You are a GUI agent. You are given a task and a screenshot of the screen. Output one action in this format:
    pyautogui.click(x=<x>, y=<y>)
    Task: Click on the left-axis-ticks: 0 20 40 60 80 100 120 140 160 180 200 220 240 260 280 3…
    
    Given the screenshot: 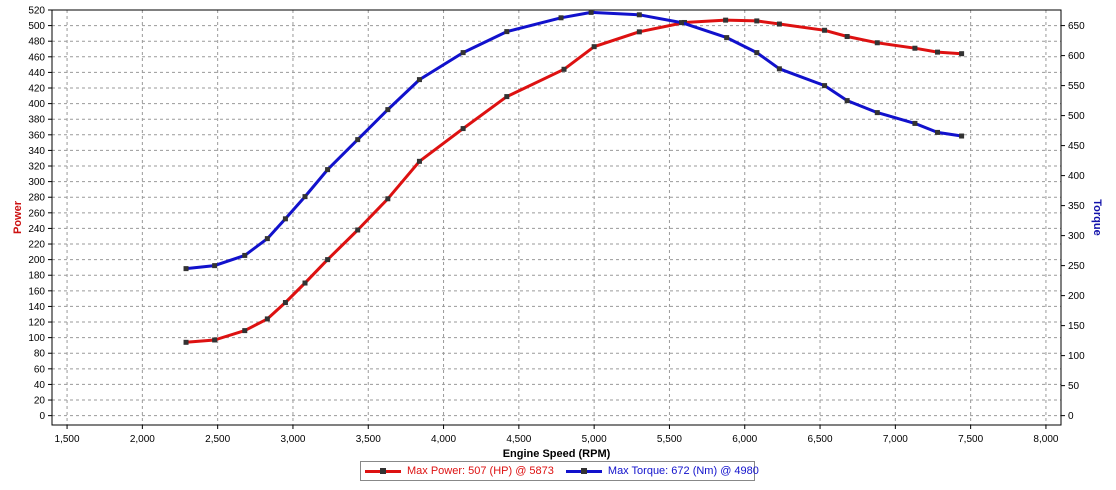 What is the action you would take?
    pyautogui.click(x=40, y=214)
    